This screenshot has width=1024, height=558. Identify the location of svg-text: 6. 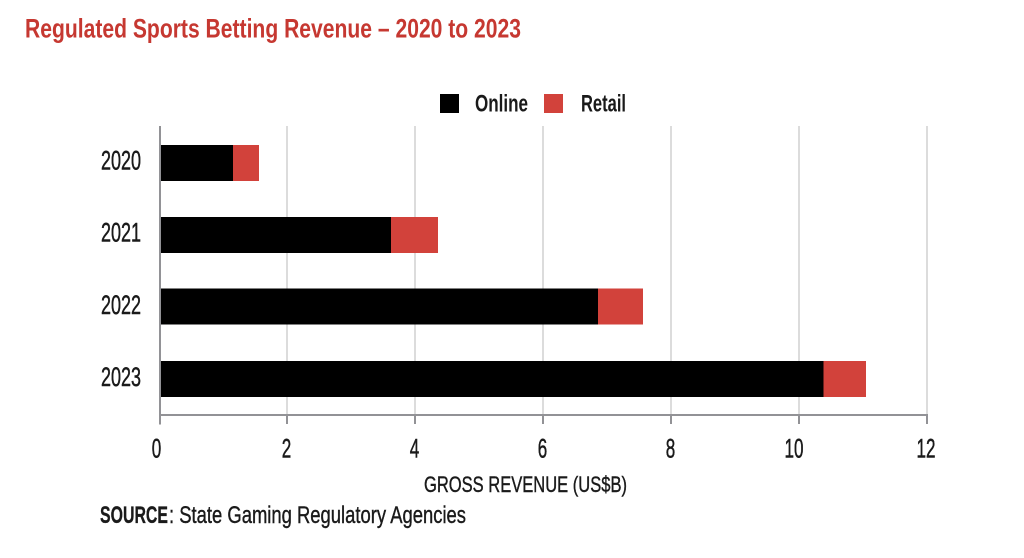
(543, 449).